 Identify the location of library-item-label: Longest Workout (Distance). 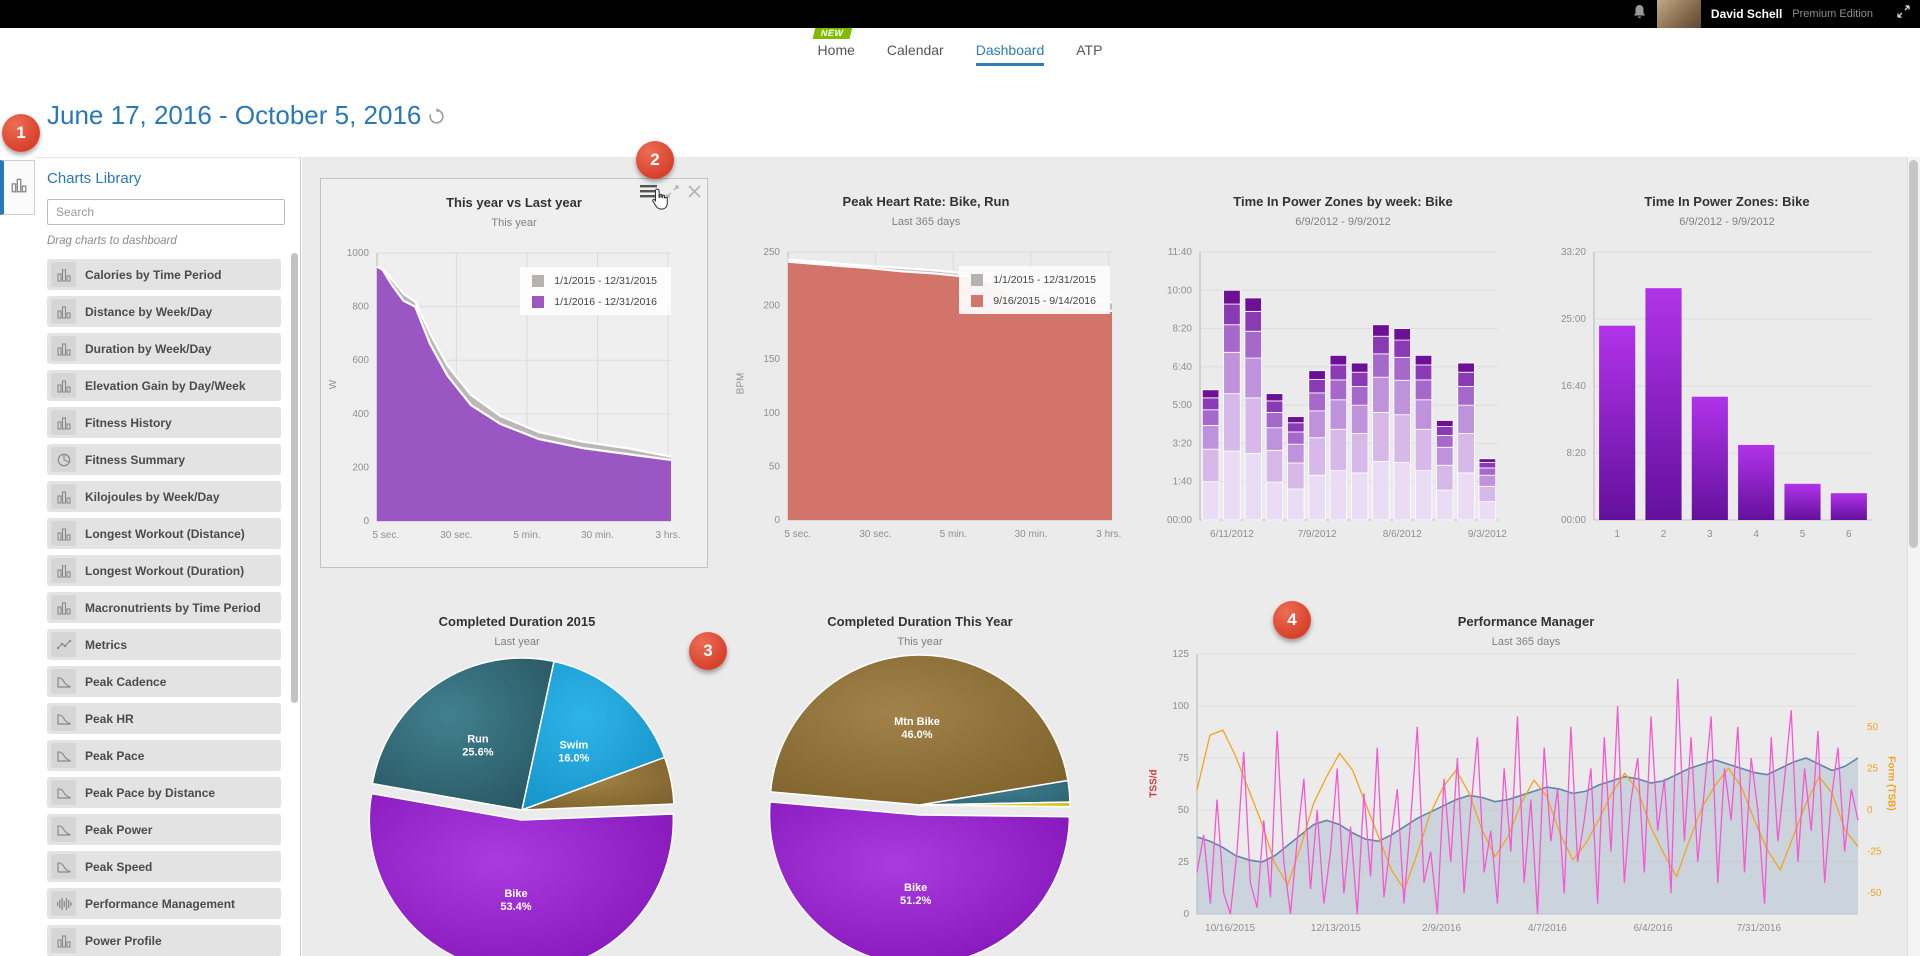
(165, 533).